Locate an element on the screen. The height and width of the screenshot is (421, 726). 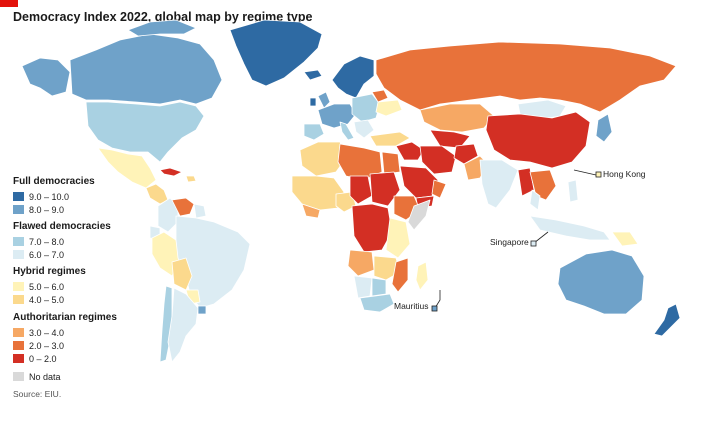
region-kazakhstan is located at coordinates (457, 118).